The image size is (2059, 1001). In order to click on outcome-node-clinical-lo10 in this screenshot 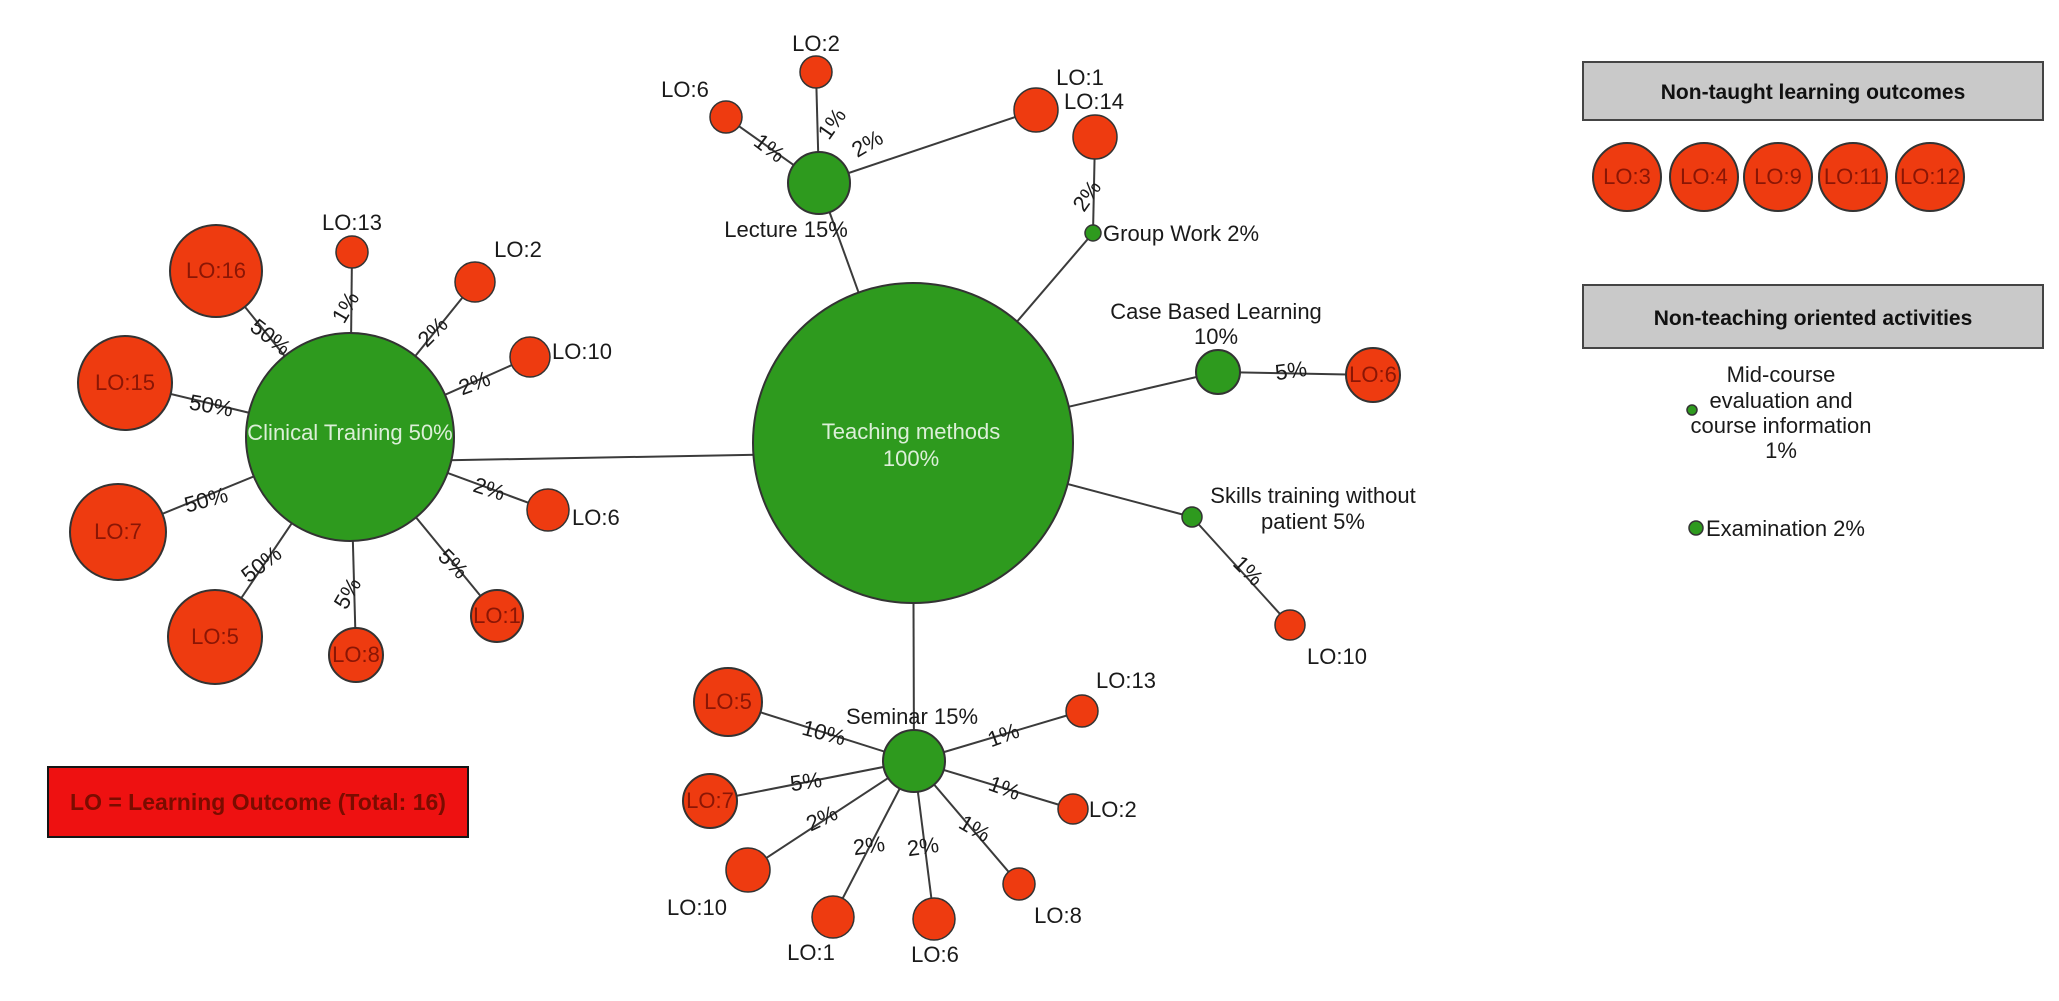, I will do `click(530, 357)`.